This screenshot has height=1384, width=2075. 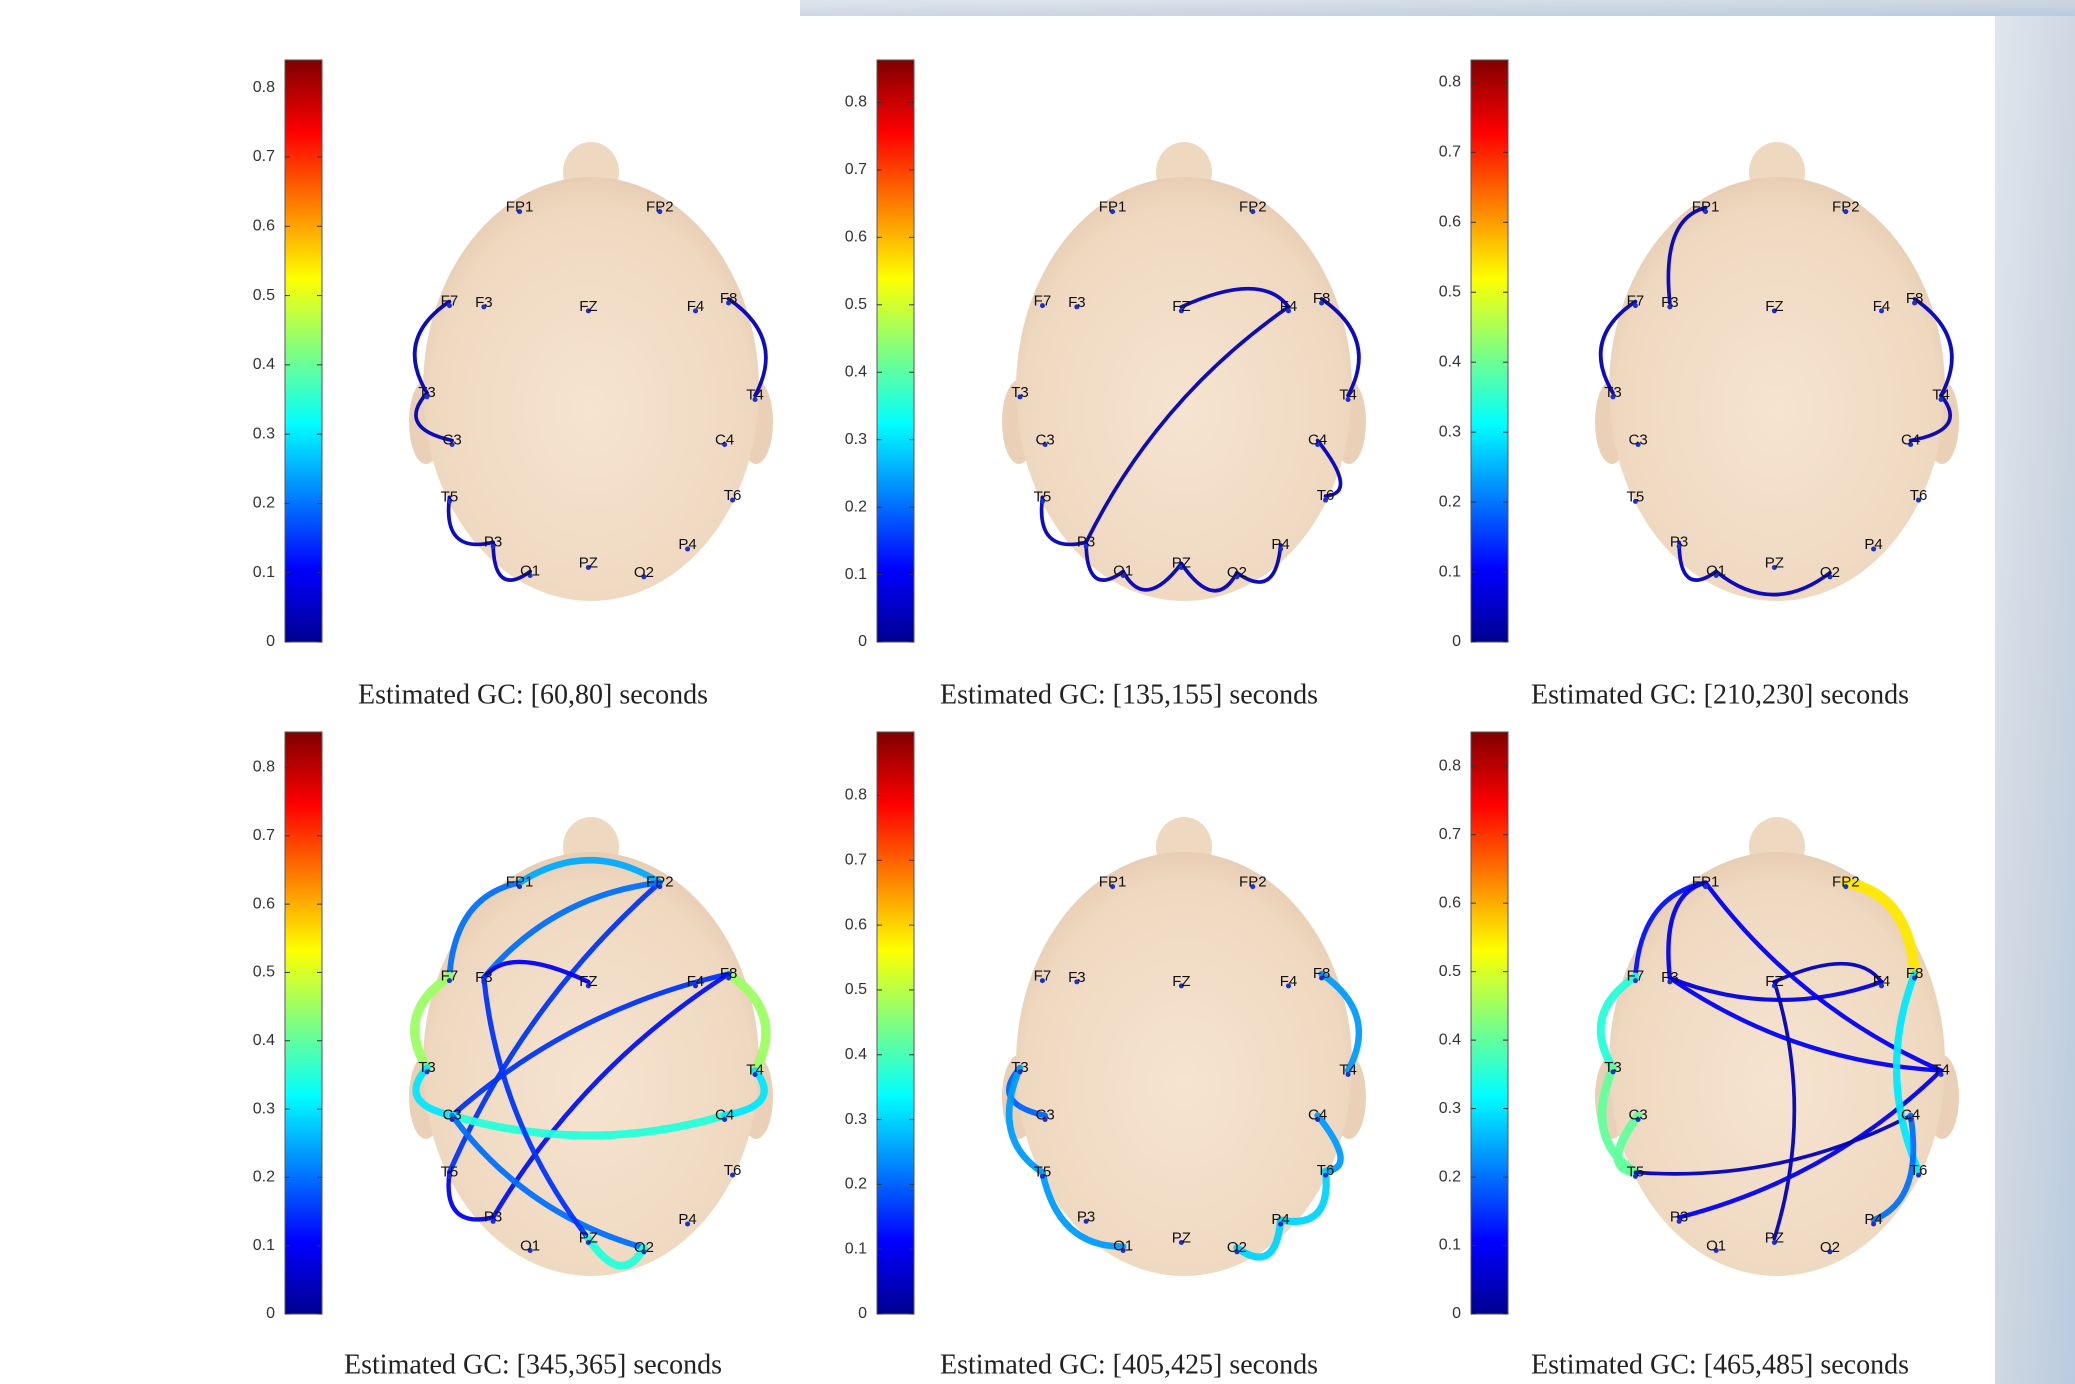 What do you see at coordinates (1456, 641) in the screenshot?
I see `colorbar-tick-label: 0` at bounding box center [1456, 641].